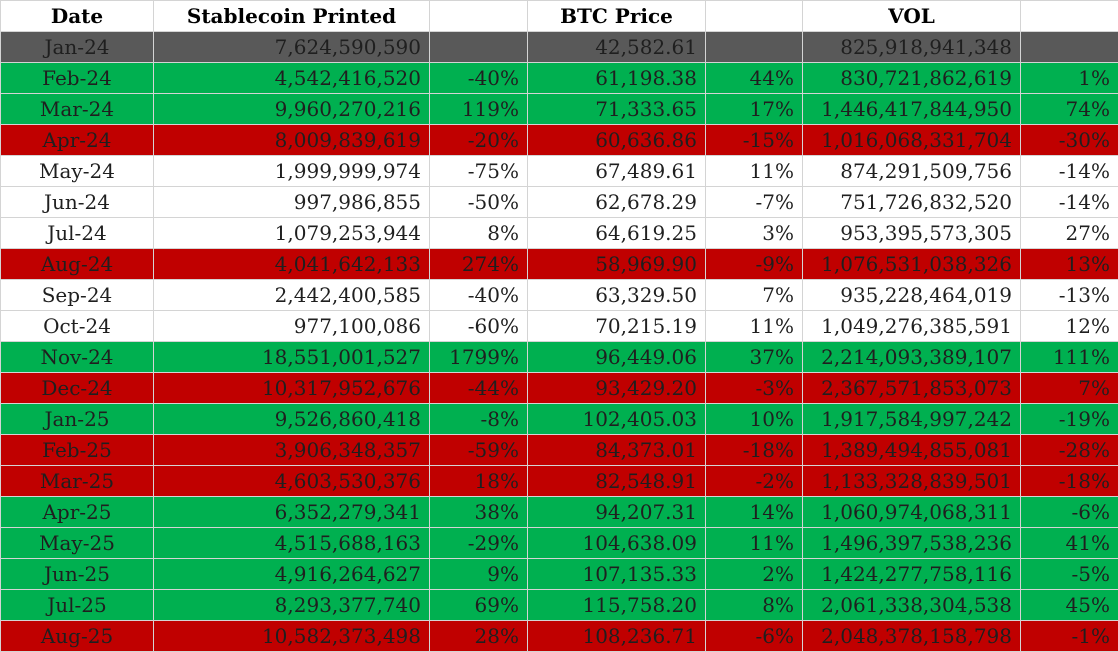  Describe the element at coordinates (617, 47) in the screenshot. I see `cell-btc-price: 42,582.61` at that location.